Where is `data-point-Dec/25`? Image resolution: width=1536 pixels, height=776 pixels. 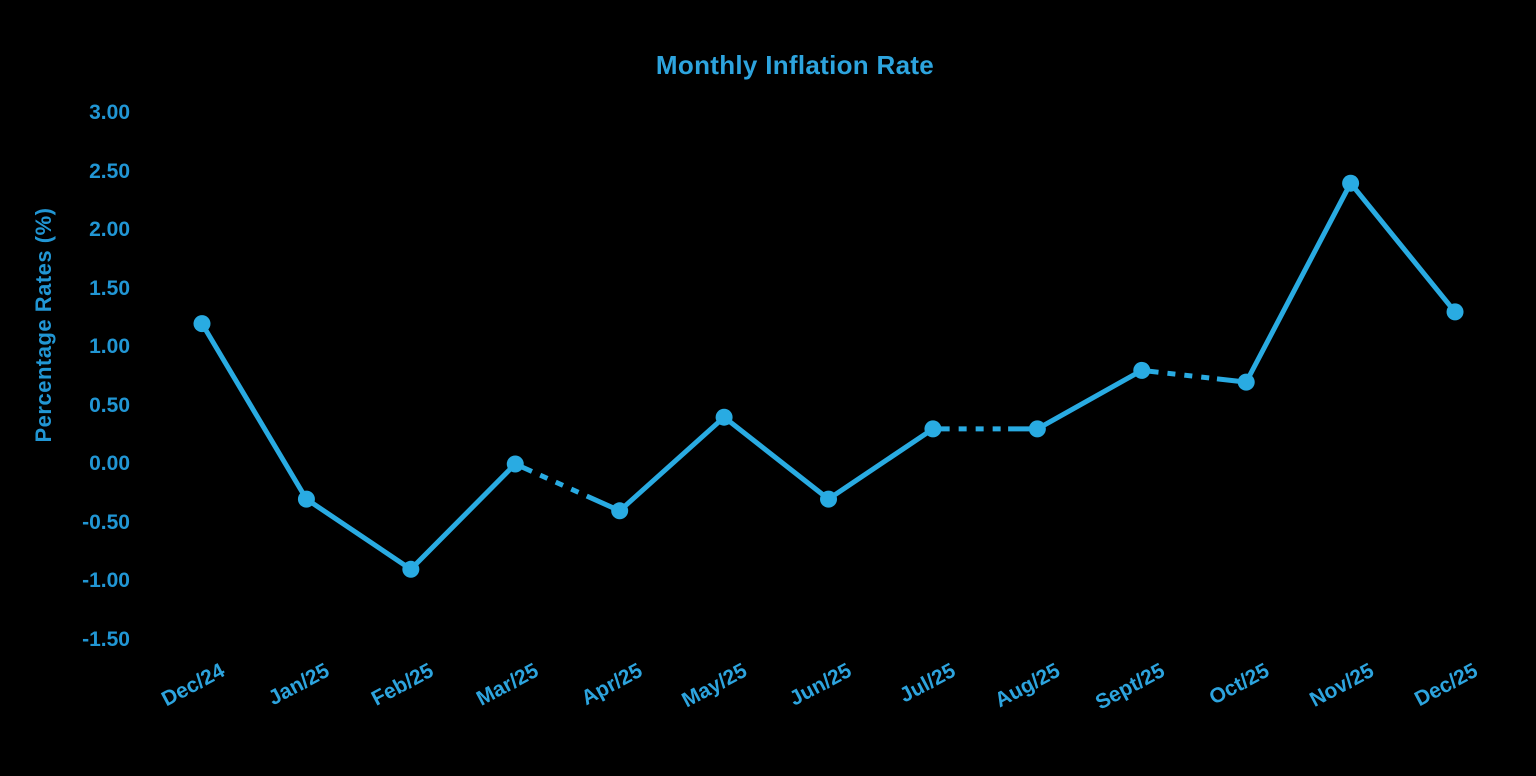
data-point-Dec/25 is located at coordinates (1455, 312).